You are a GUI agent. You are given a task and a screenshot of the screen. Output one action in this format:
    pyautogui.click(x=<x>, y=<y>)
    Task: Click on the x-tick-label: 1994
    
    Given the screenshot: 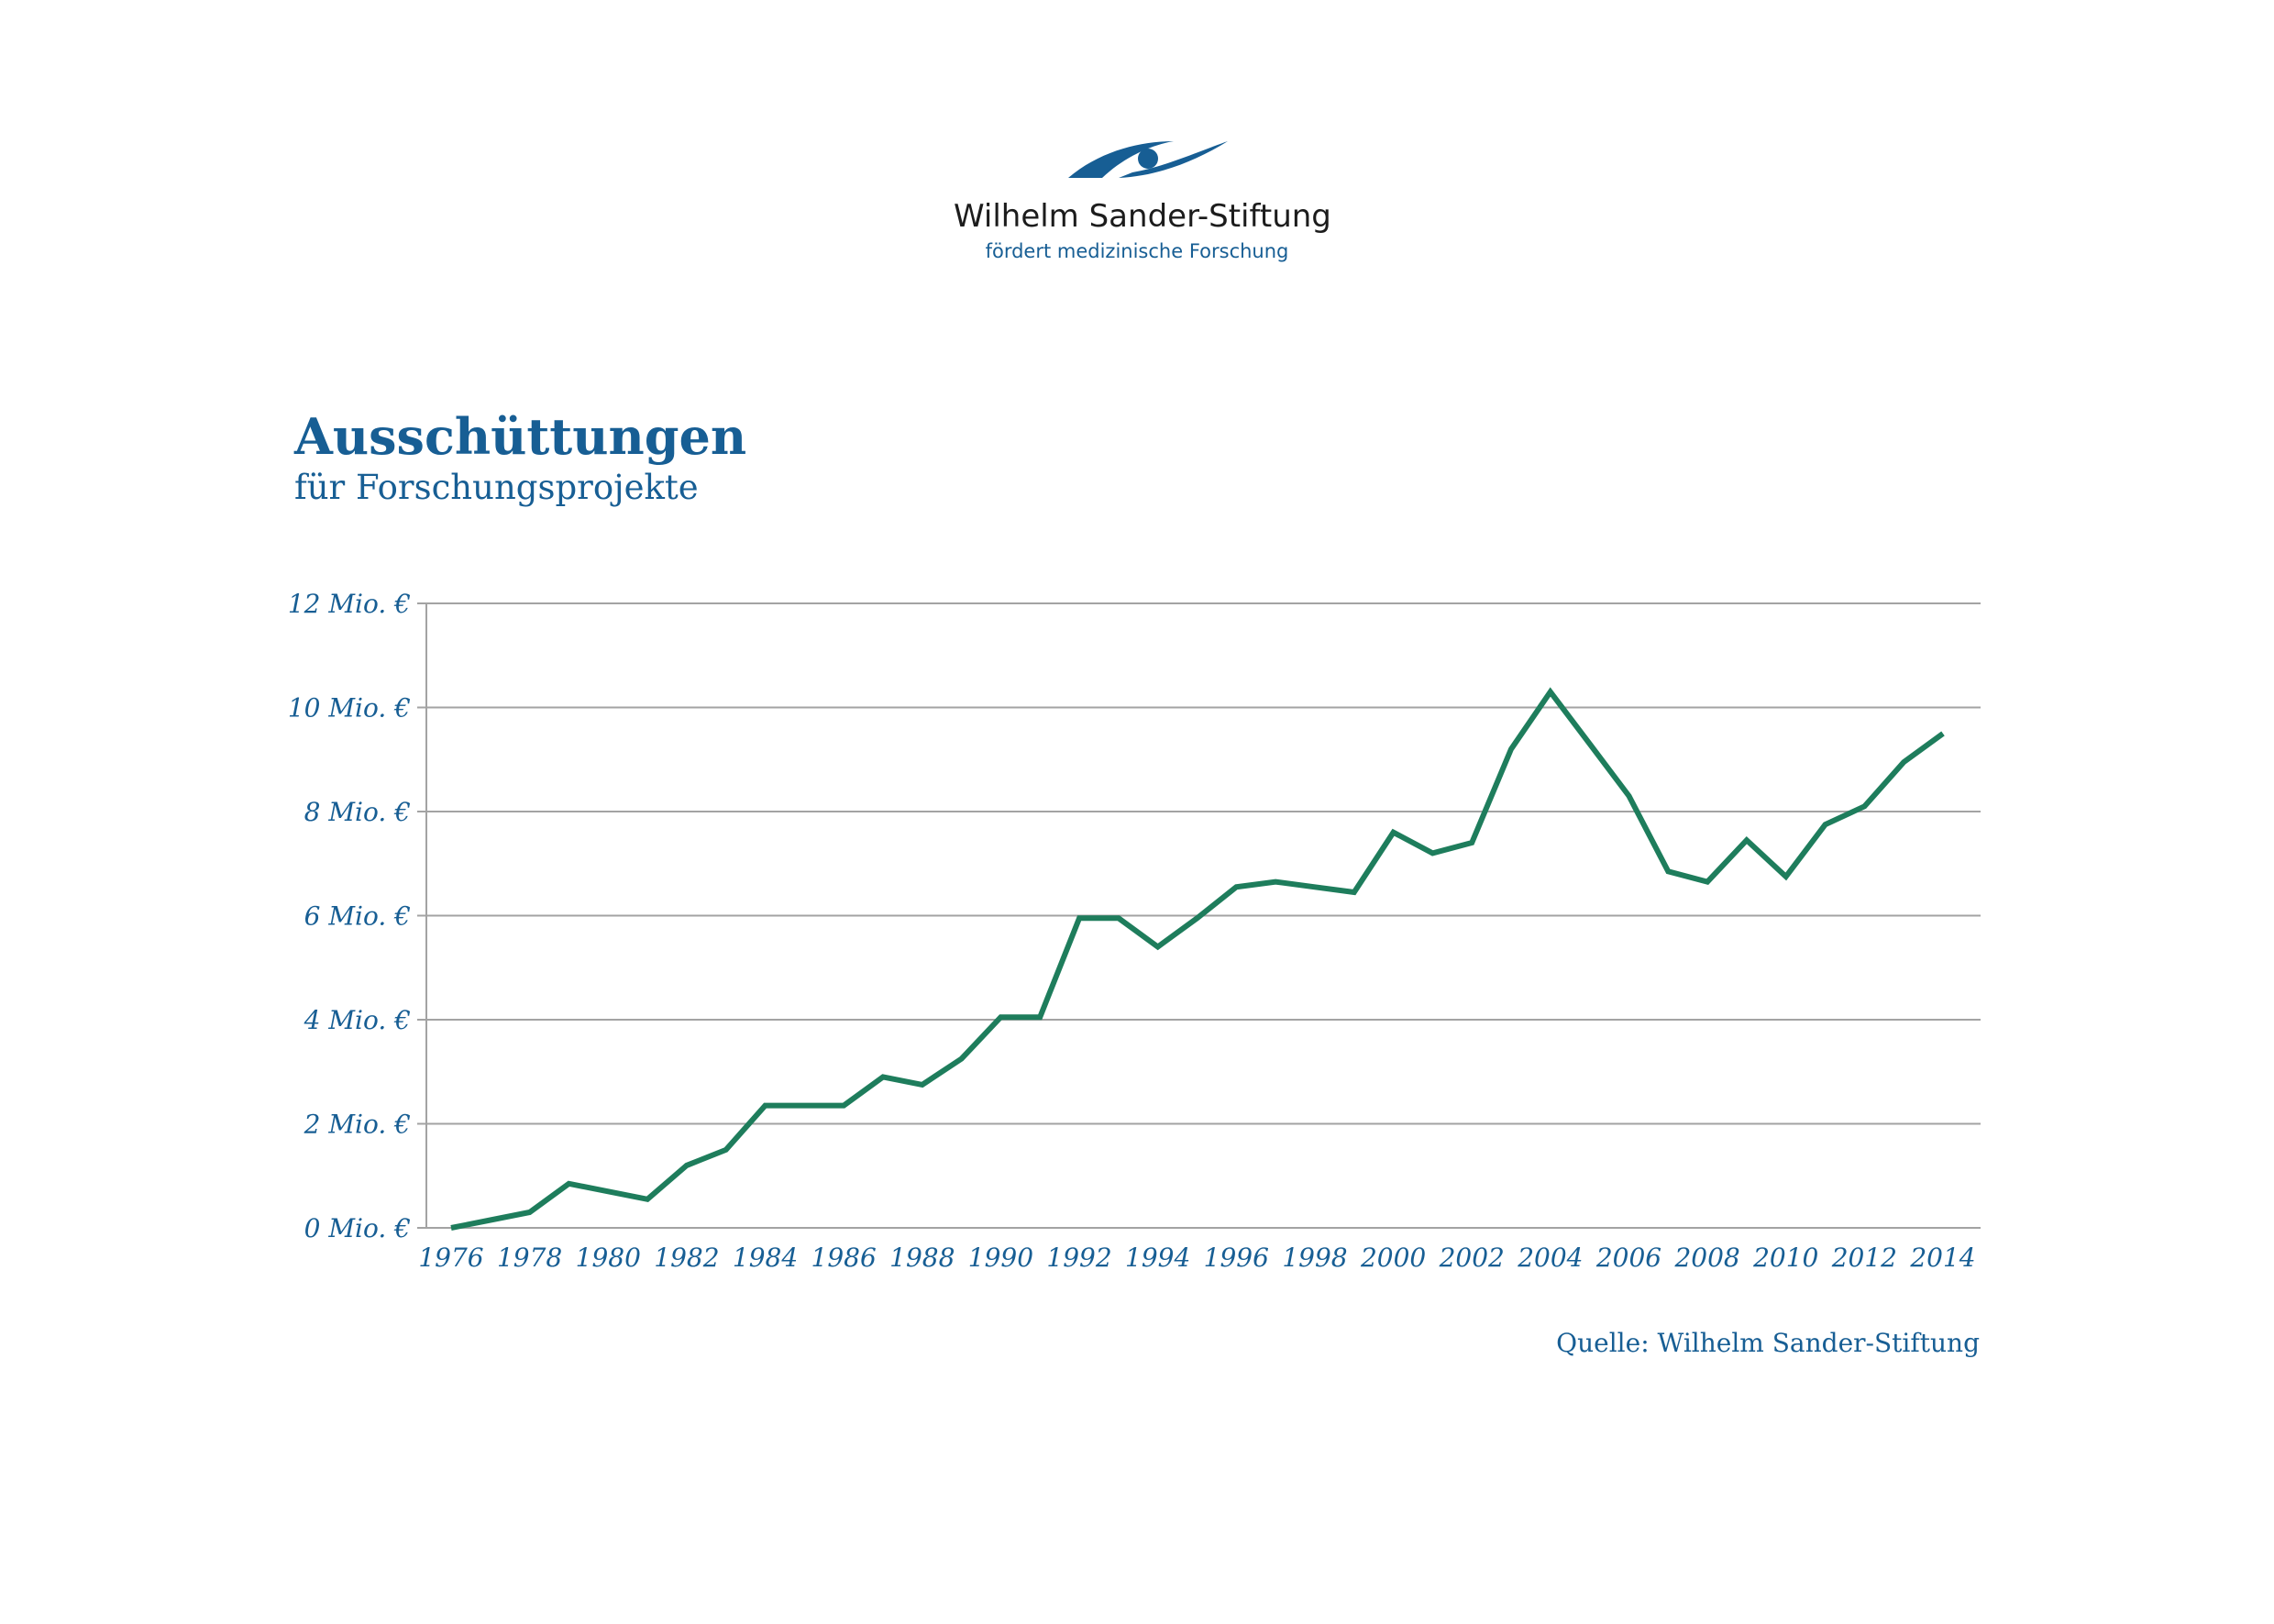 What is the action you would take?
    pyautogui.click(x=1158, y=1258)
    